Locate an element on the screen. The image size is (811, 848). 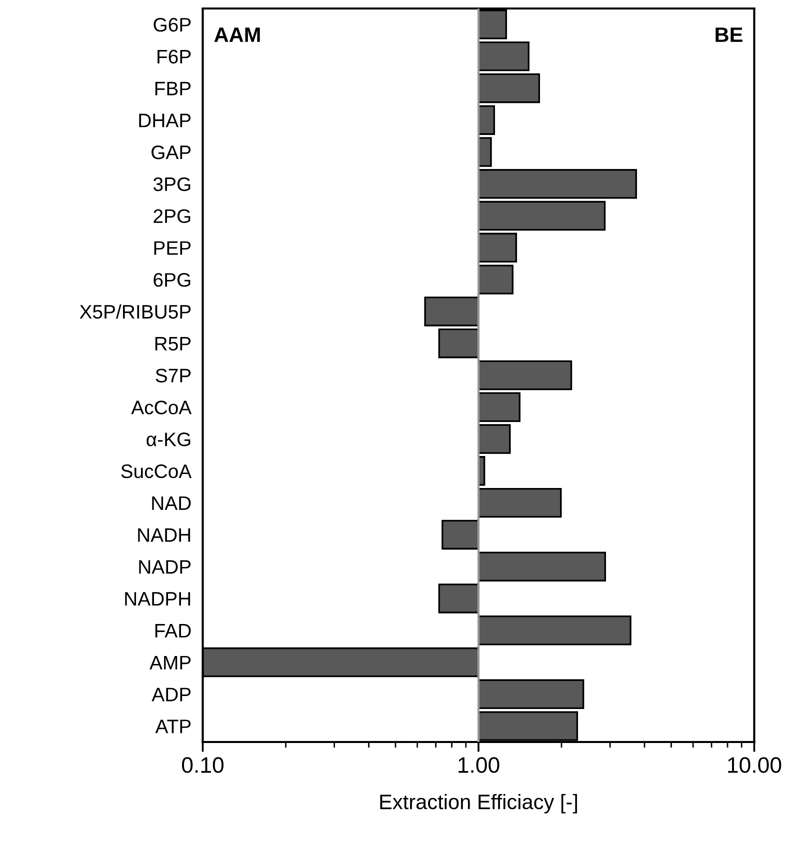
y-tick-label: SucCoA is located at coordinates (156, 471).